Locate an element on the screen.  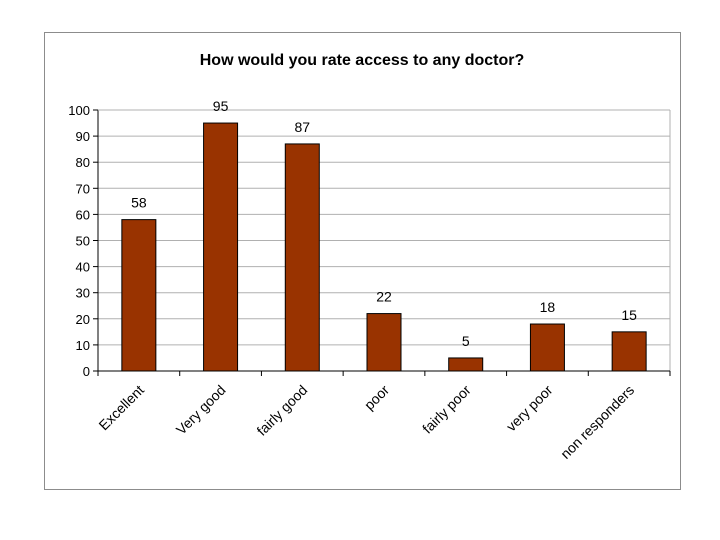
y-tick-label: 20 is located at coordinates (83, 319).